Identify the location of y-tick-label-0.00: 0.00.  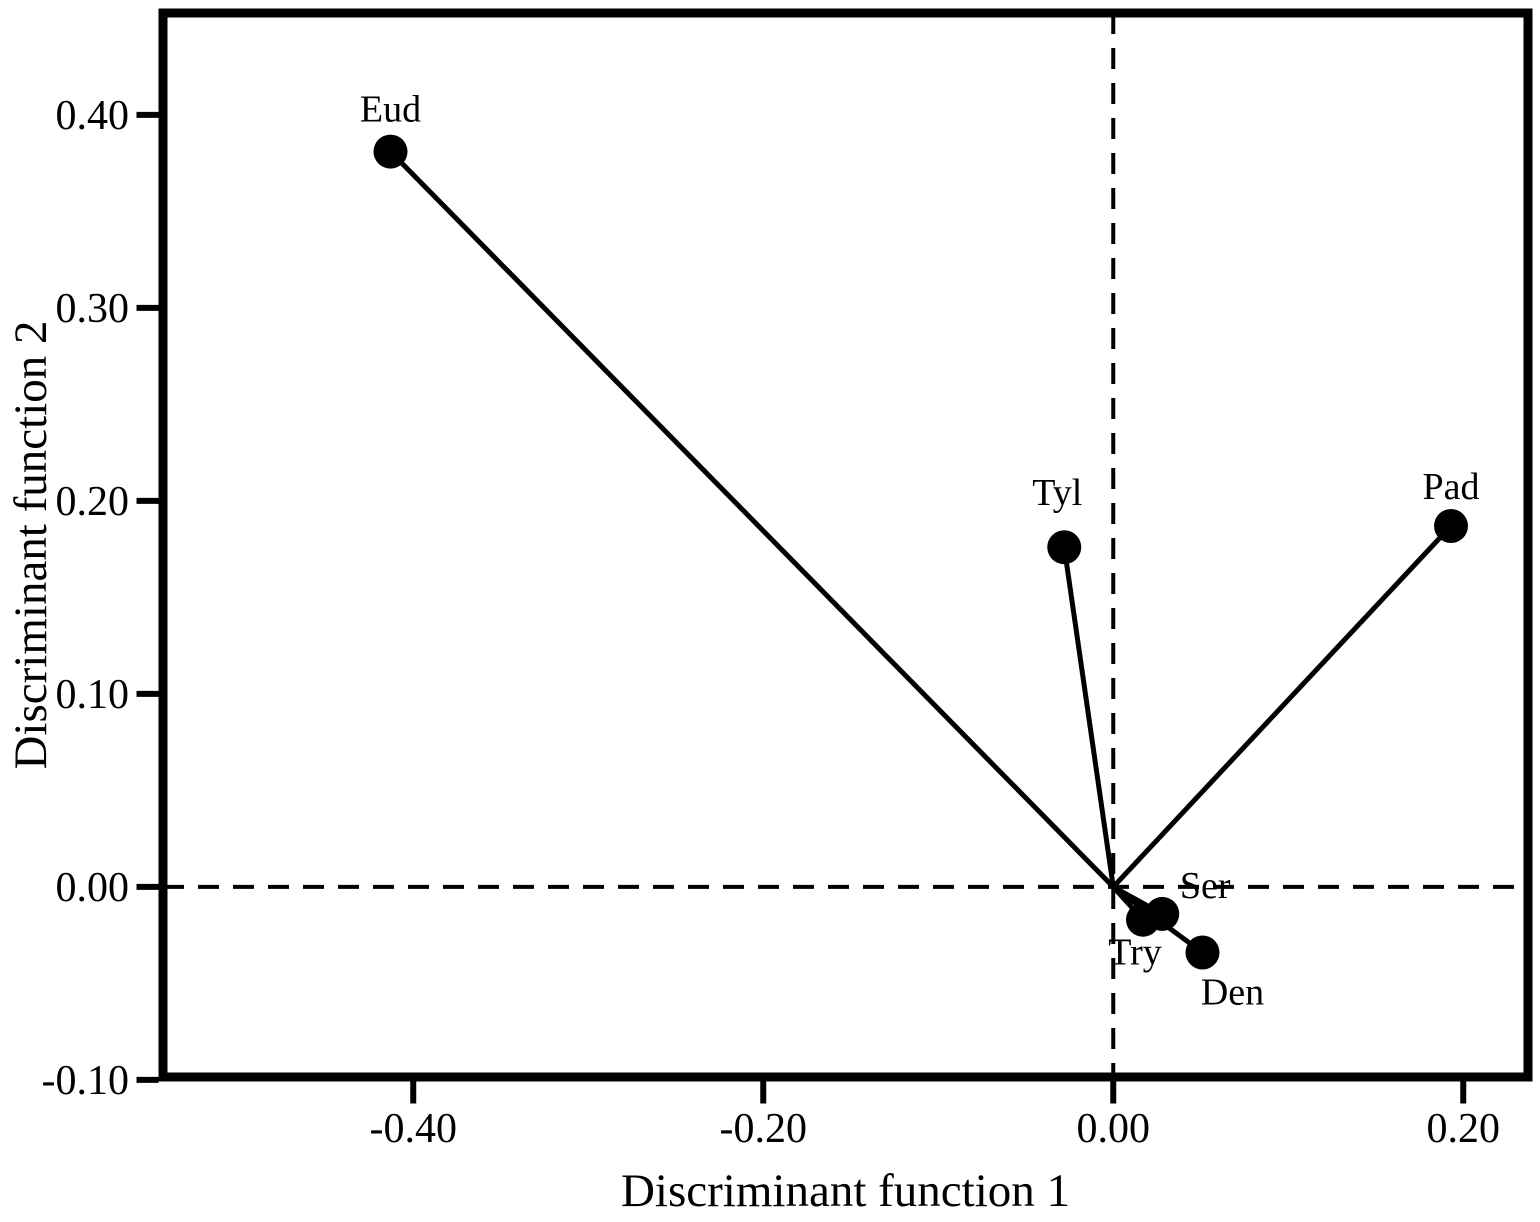
(93, 888).